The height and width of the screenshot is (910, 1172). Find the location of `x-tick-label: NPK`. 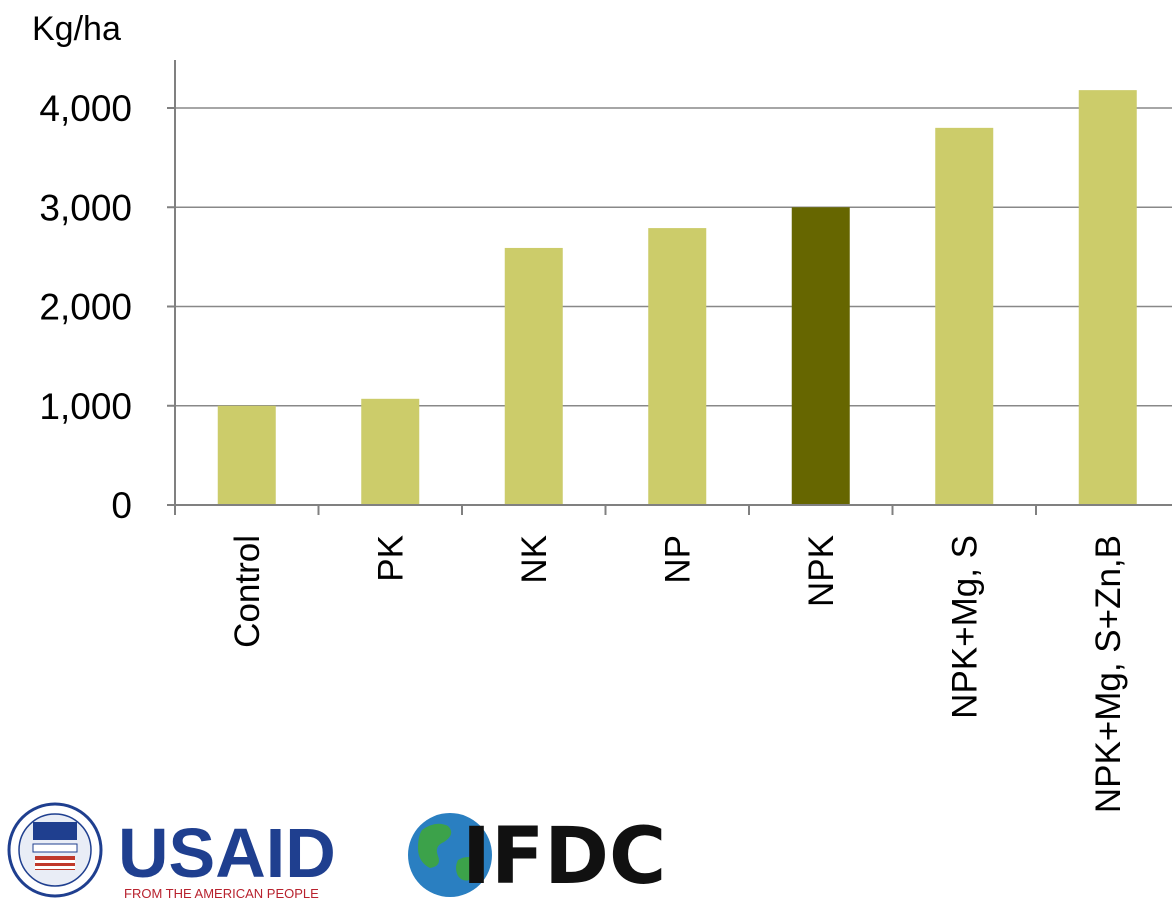

x-tick-label: NPK is located at coordinates (821, 571).